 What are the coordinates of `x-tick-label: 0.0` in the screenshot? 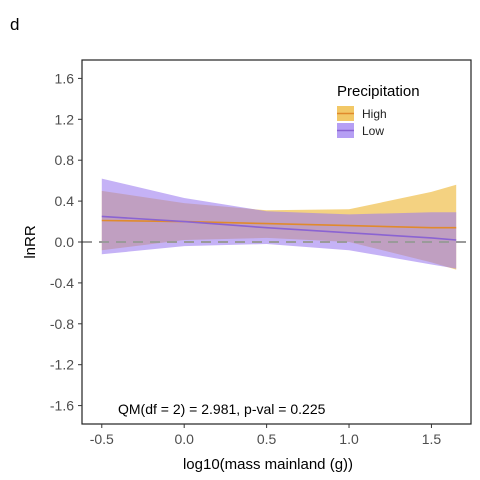 It's located at (184, 439).